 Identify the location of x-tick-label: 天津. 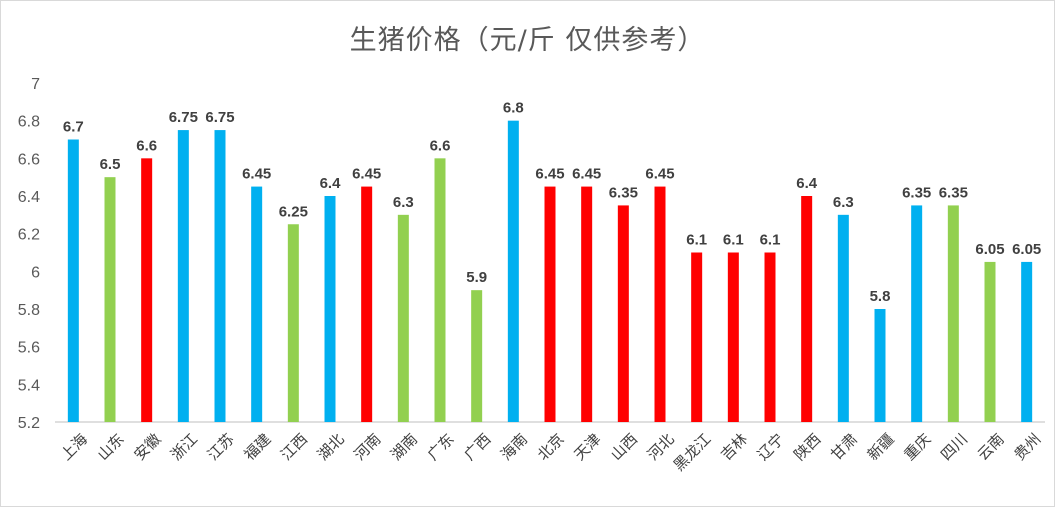
(587, 447).